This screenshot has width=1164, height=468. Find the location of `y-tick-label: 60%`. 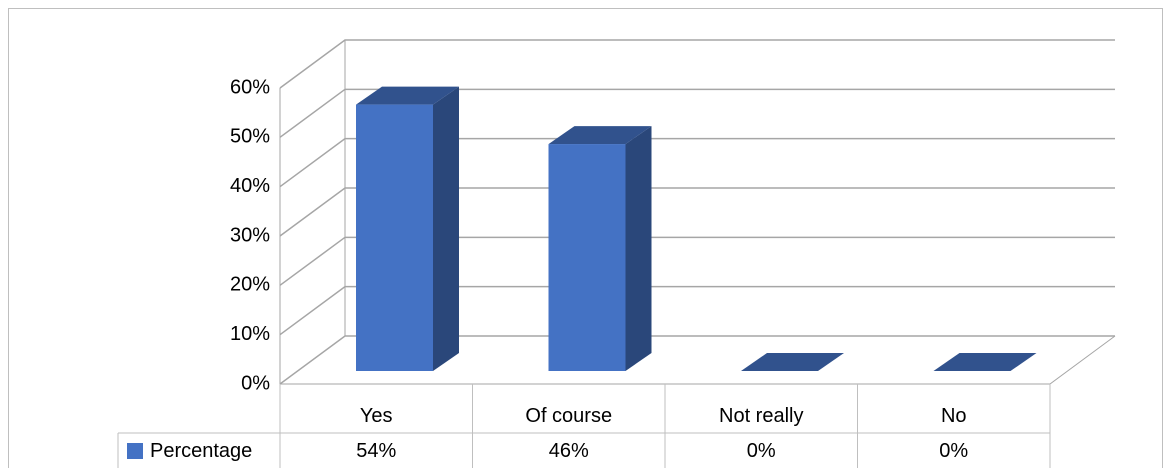

y-tick-label: 60% is located at coordinates (250, 87).